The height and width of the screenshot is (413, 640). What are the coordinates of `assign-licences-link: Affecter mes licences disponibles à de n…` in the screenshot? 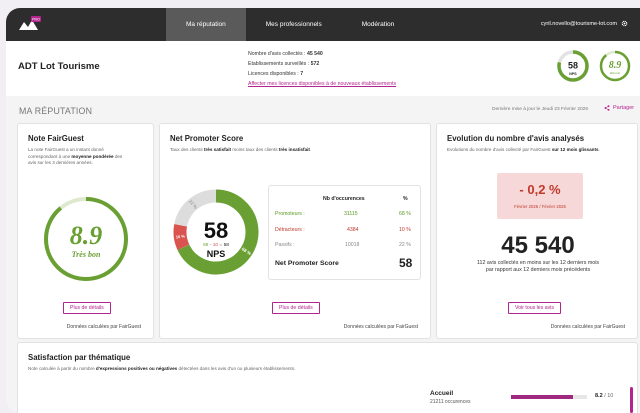 It's located at (322, 84).